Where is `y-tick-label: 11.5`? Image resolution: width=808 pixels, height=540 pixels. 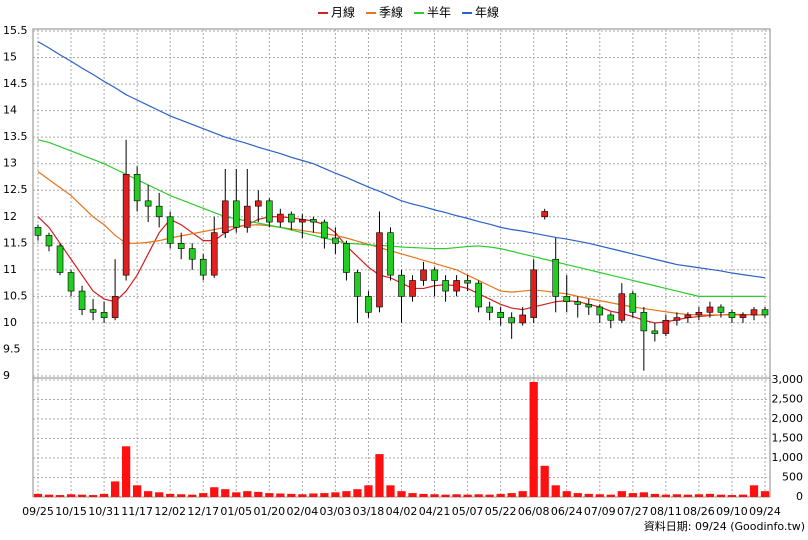
y-tick-label: 11.5 is located at coordinates (15, 242).